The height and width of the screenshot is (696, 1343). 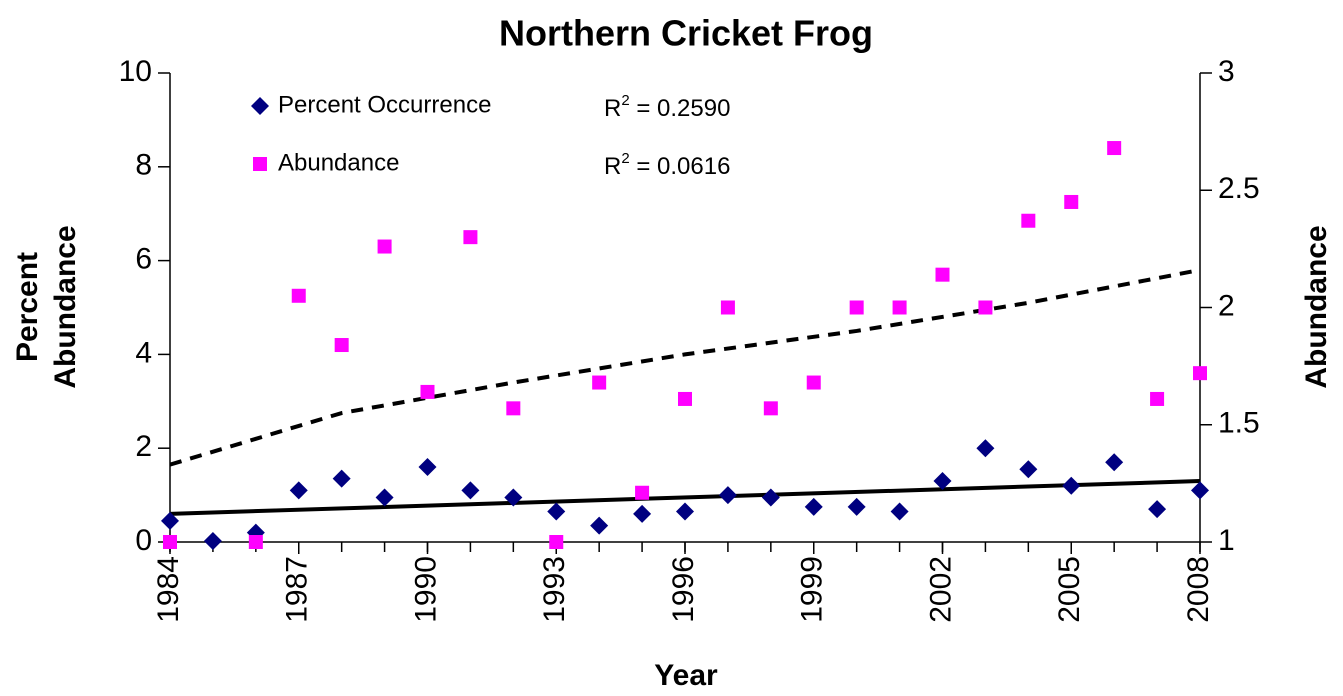 I want to click on x-tick-label: 2002, so click(x=940, y=589).